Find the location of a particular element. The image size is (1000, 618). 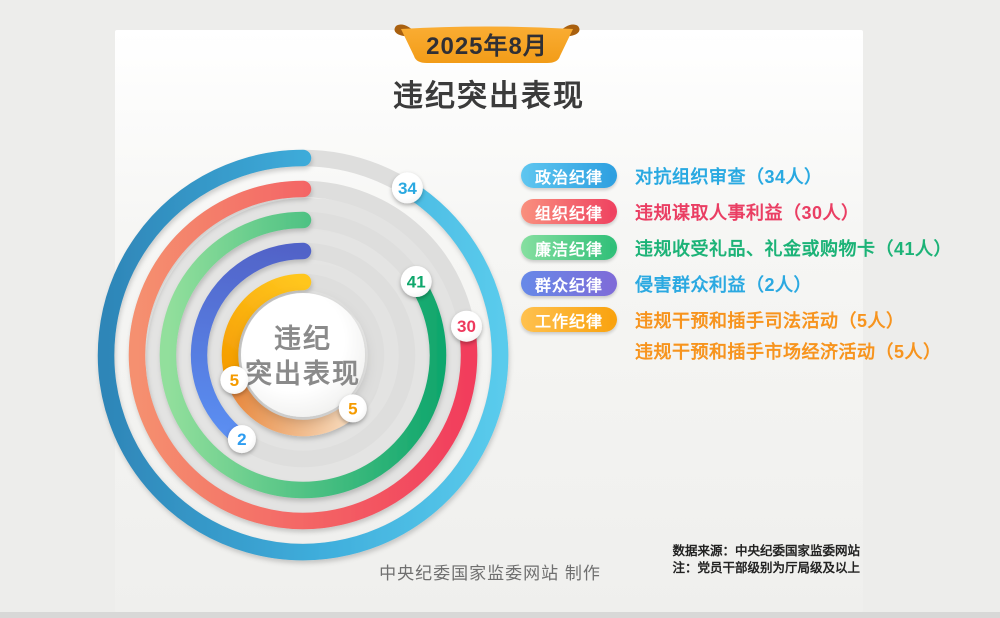

legend-row-qunzhong: 群众纪律 侵害群众利益（2人） is located at coordinates (736, 283).